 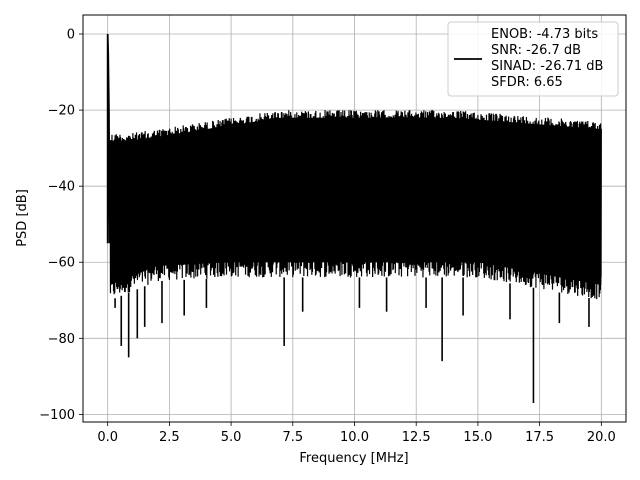 I want to click on x-axis-ticks: 0.0 2.5 5.0 7.5 10.0 12.5 15.0 17.5 20.0, so click(x=356, y=433).